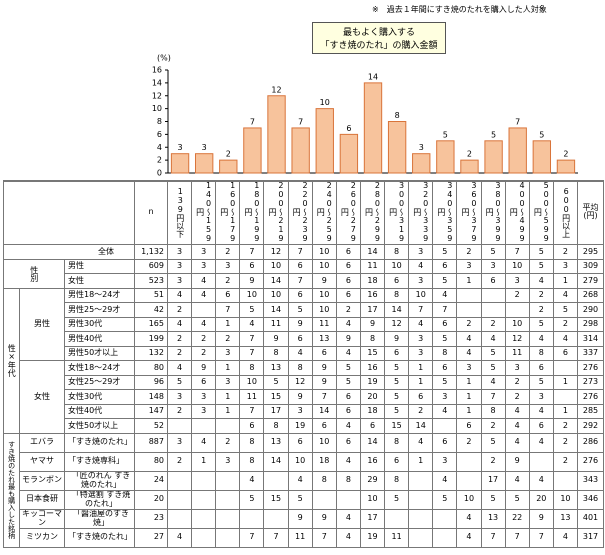  I want to click on y-tick-label: 0, so click(159, 173).